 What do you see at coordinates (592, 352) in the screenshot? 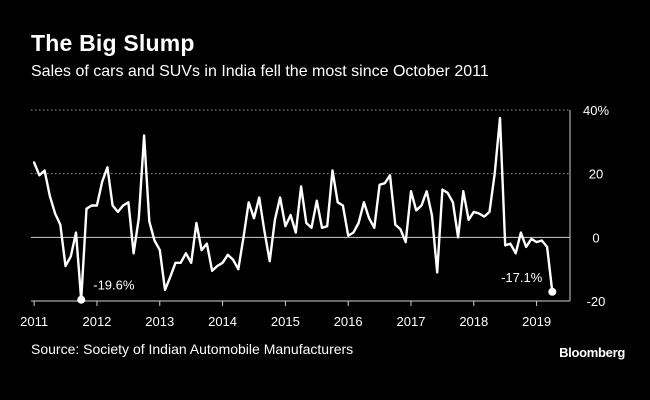
I see `bloomberg-logo: Bloomberg` at bounding box center [592, 352].